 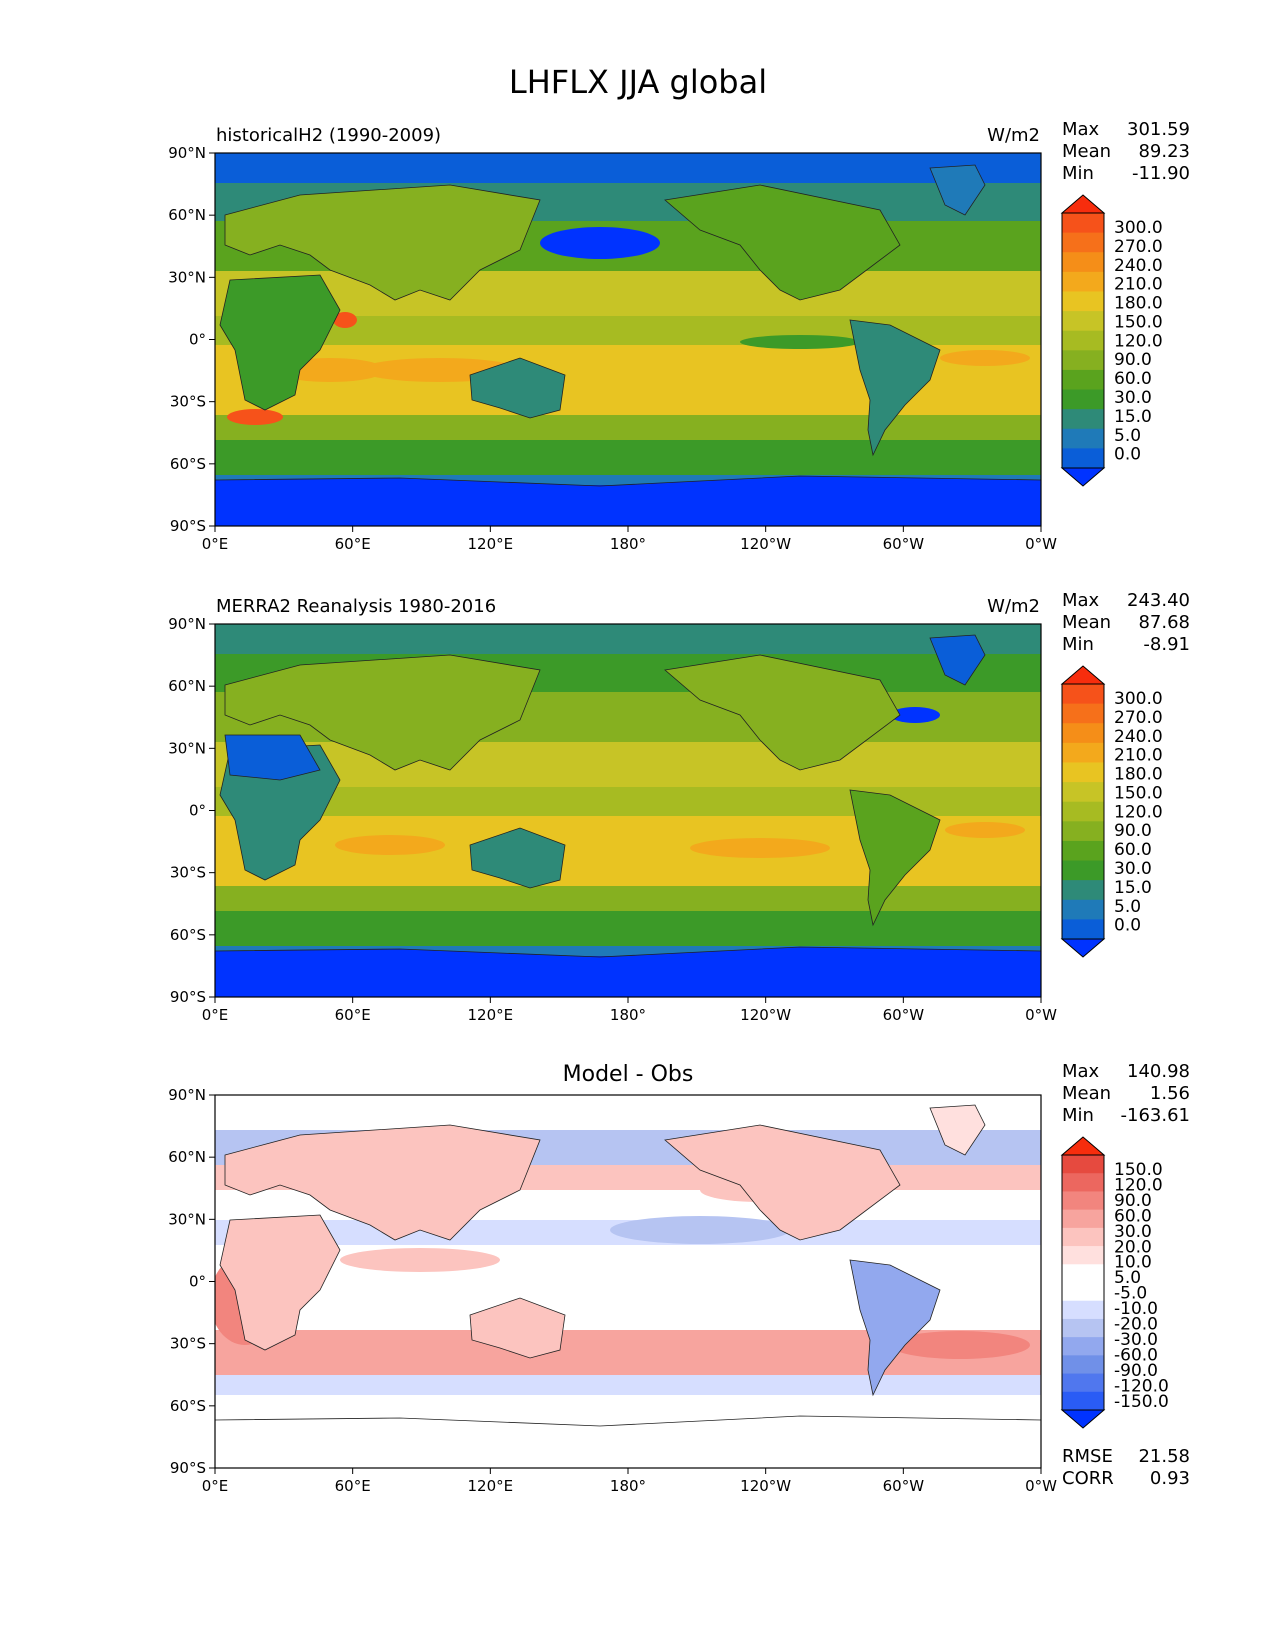 I want to click on warm-pool-indian, so click(x=390, y=845).